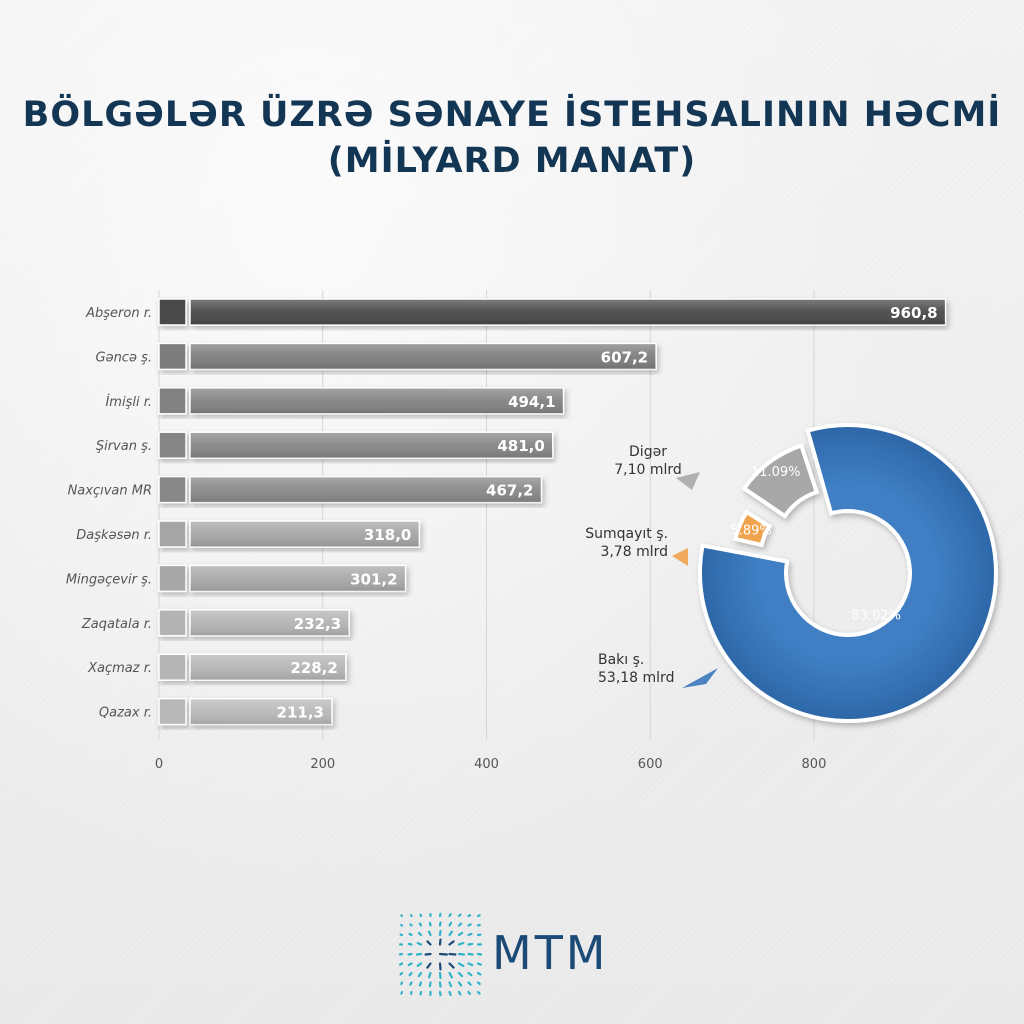 The image size is (1024, 1024). Describe the element at coordinates (373, 579) in the screenshot. I see `bar-value-label: 301,2` at that location.